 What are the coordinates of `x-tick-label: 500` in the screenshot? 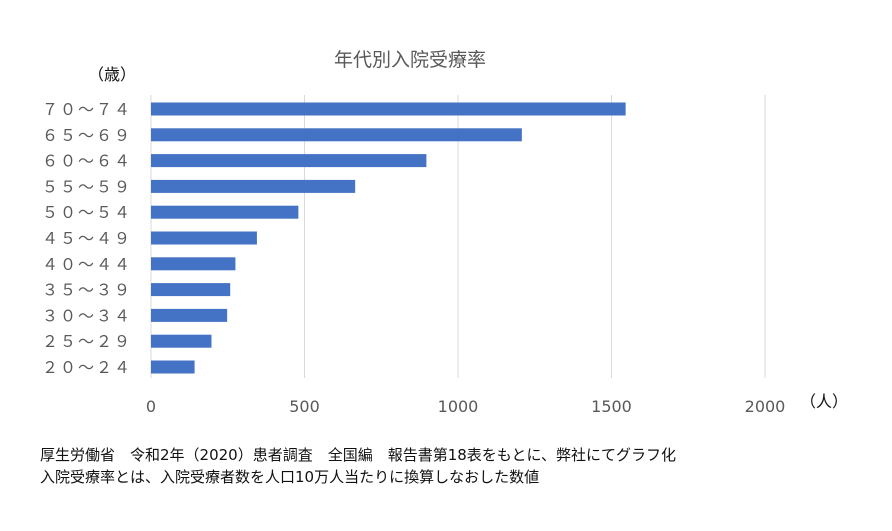 It's located at (304, 406).